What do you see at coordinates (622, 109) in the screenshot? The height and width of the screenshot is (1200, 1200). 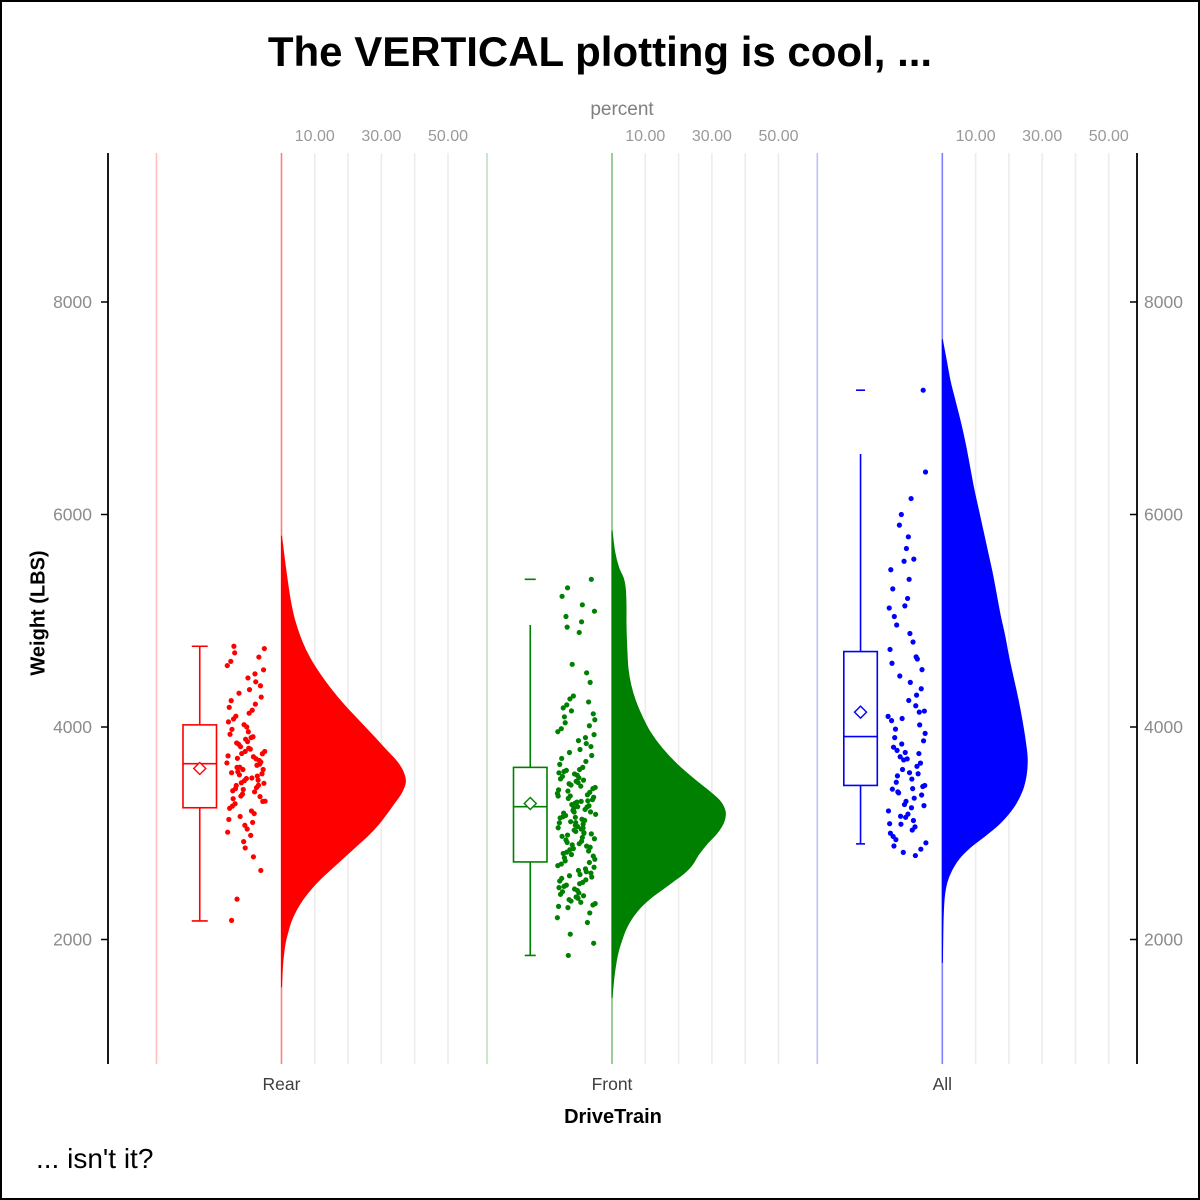 I see `top-axis-title-percent: percent` at bounding box center [622, 109].